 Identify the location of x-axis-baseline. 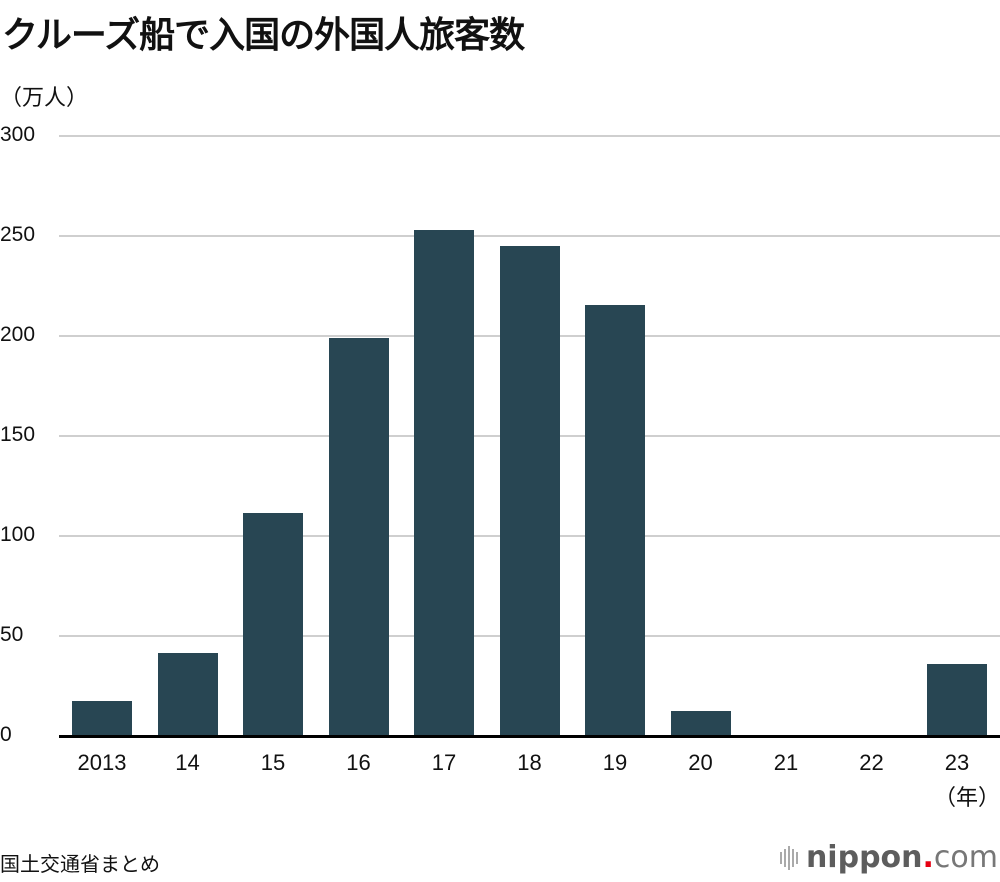
(529, 736).